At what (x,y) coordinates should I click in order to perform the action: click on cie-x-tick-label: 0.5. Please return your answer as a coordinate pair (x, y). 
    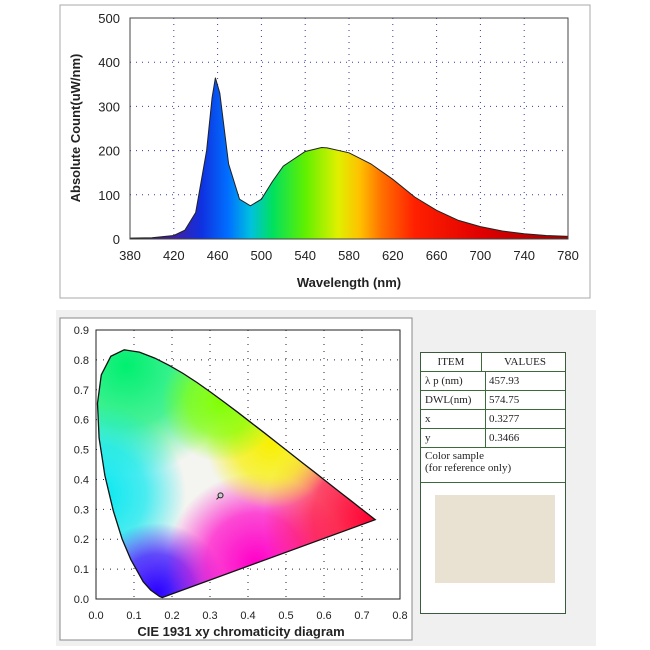
    Looking at the image, I should click on (285, 616).